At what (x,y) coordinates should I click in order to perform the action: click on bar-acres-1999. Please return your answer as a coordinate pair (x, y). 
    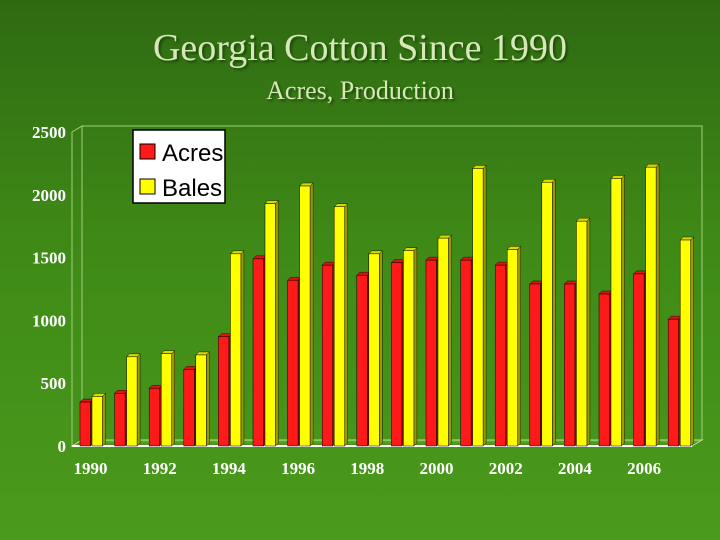
    Looking at the image, I should click on (398, 353).